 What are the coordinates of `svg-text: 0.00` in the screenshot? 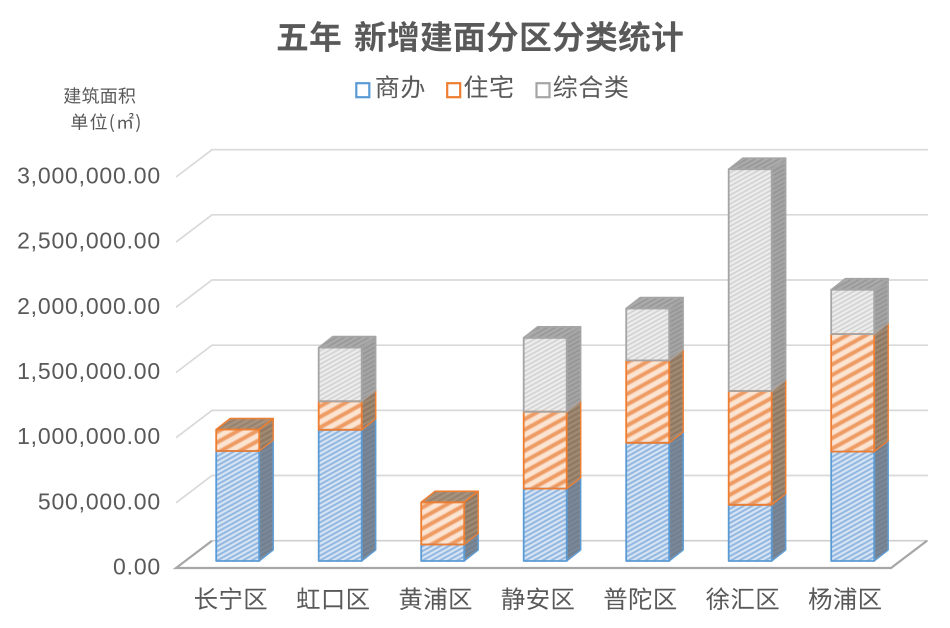 It's located at (137, 567).